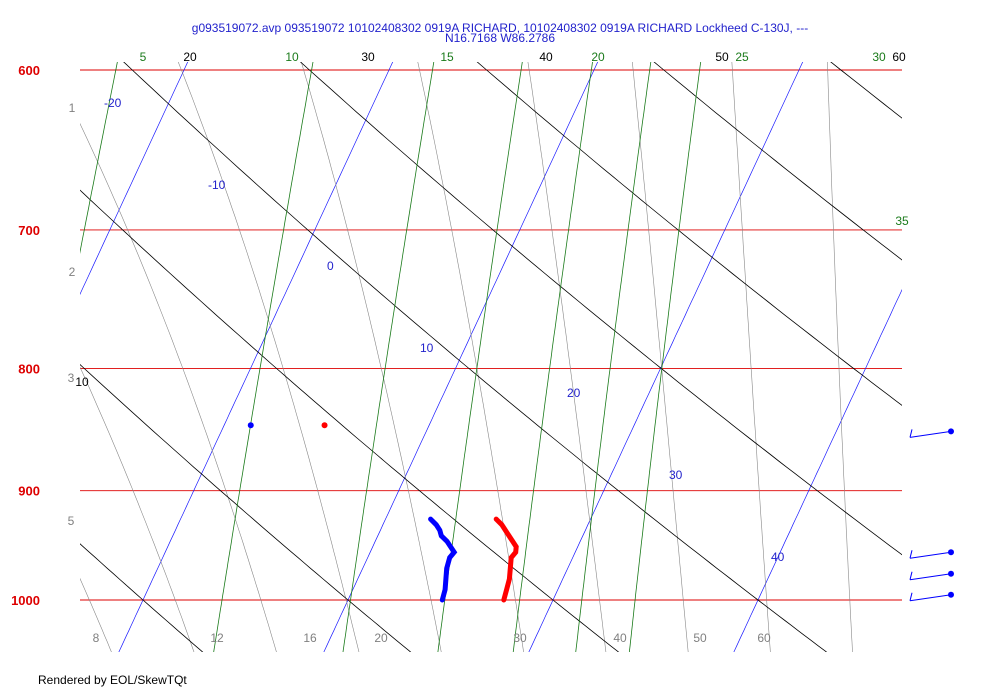  I want to click on isotherm-label: 30, so click(676, 475).